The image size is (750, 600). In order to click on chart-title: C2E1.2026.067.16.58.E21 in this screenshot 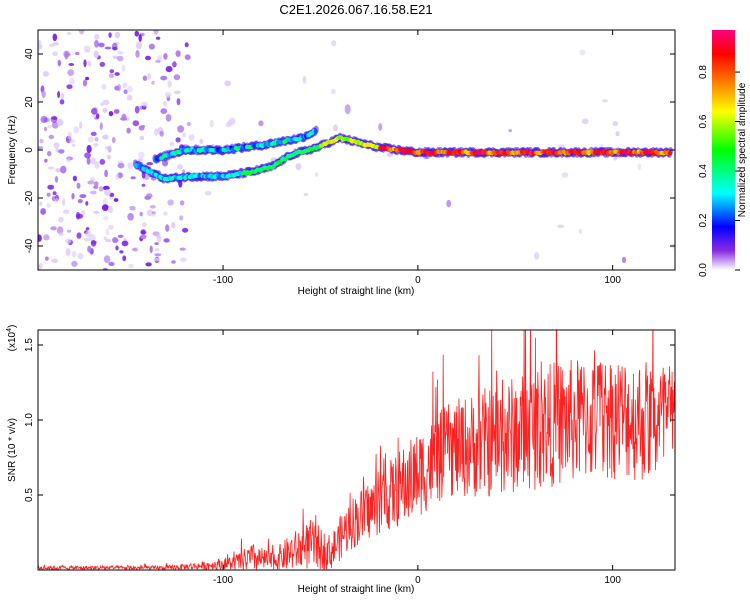, I will do `click(355, 9)`.